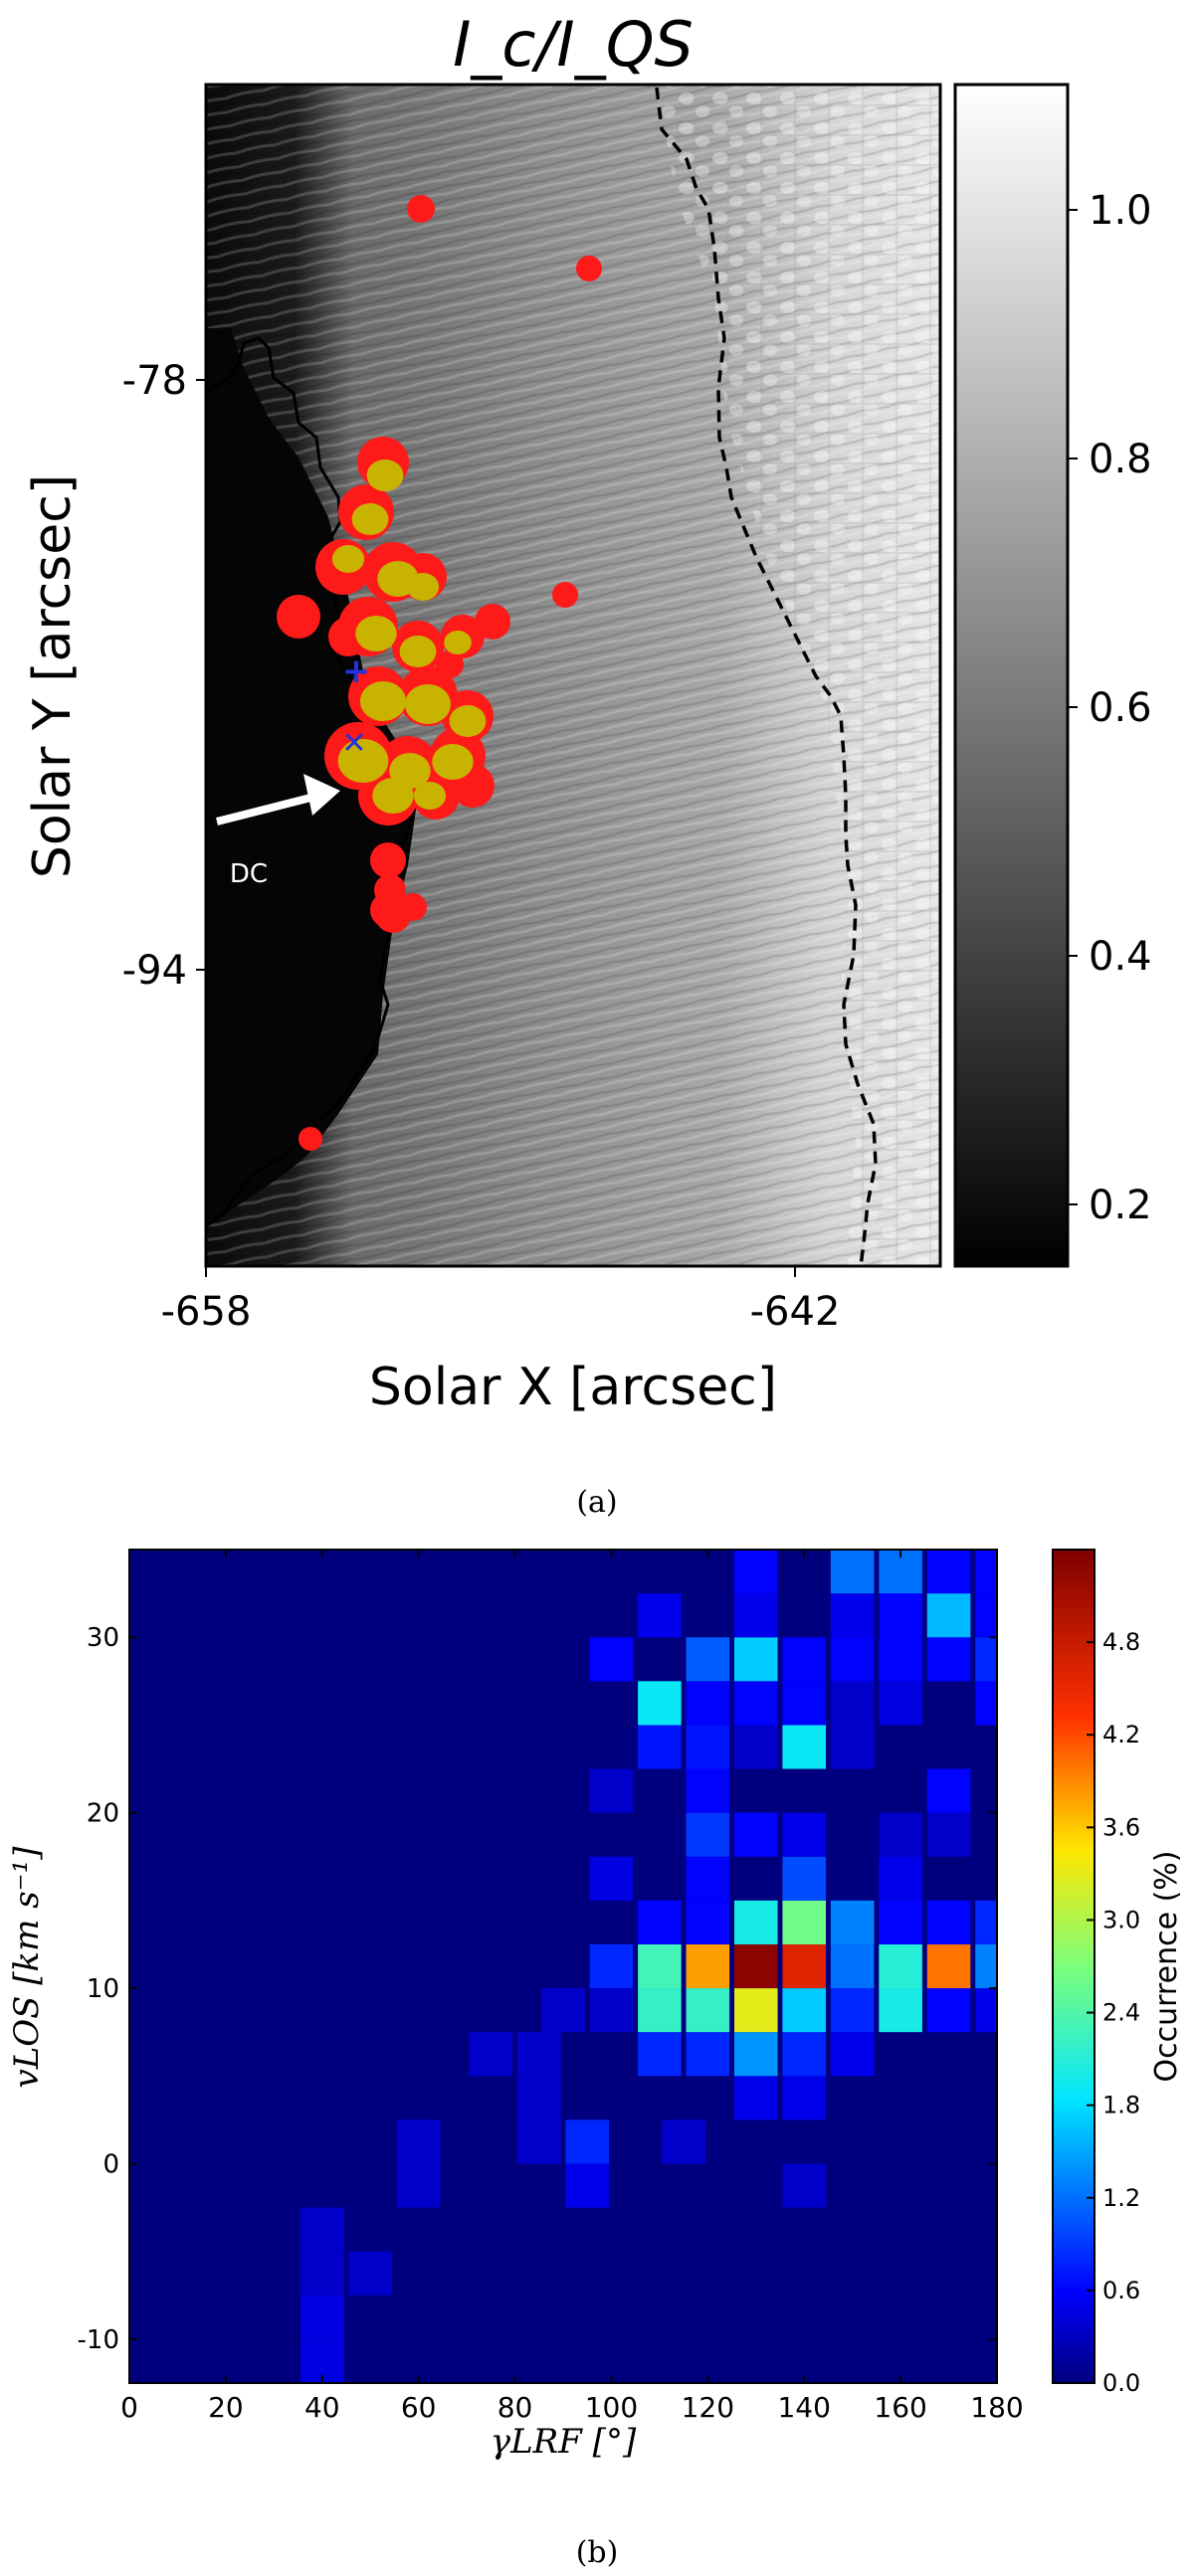 The image size is (1194, 2576). Describe the element at coordinates (1120, 1205) in the screenshot. I see `colorbar-a-tick-label-5: 0.2` at that location.